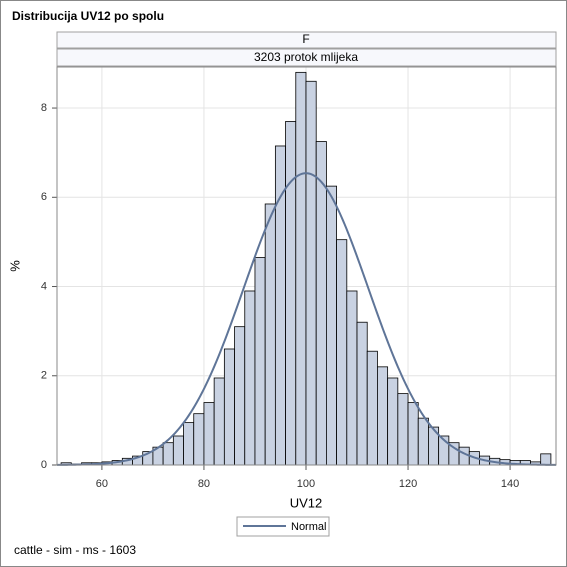  I want to click on footnote: cattle - sim - ms - 1603, so click(75, 550).